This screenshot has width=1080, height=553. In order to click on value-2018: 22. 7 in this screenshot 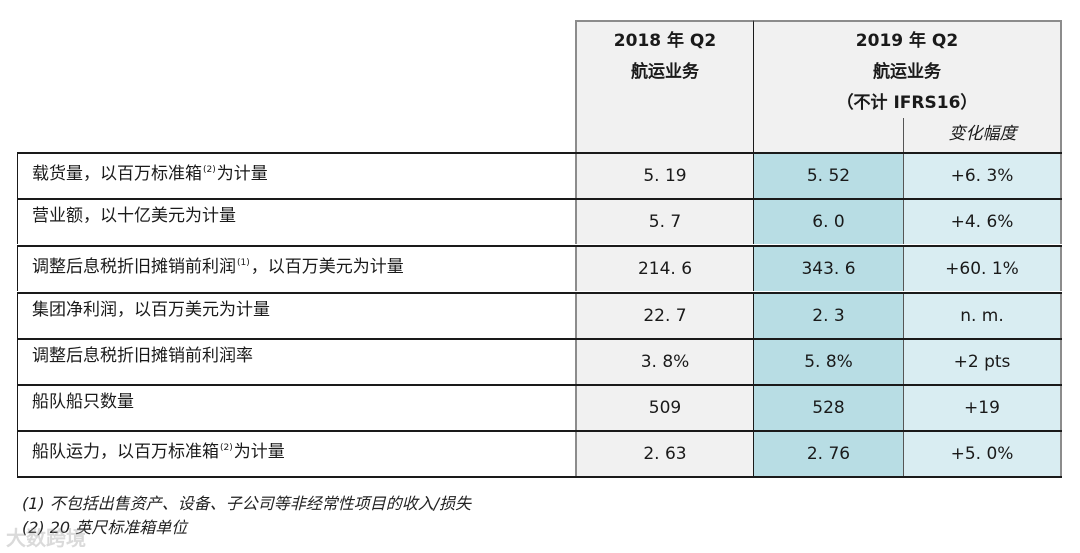, I will do `click(664, 316)`.